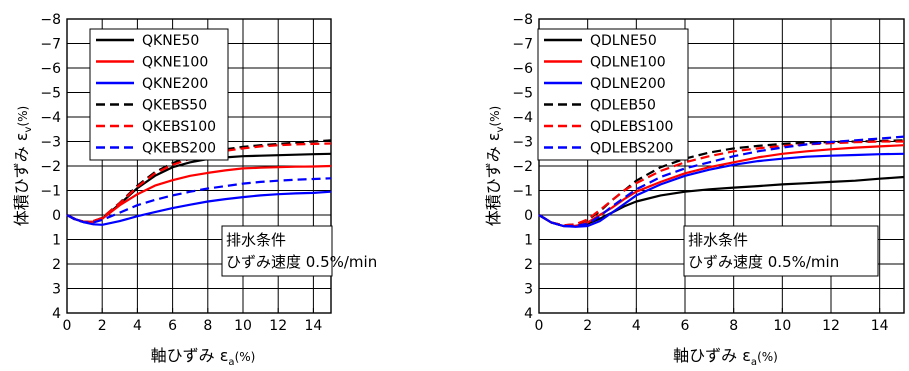 This screenshot has width=909, height=371. I want to click on series-line-qkebs200, so click(199, 200).